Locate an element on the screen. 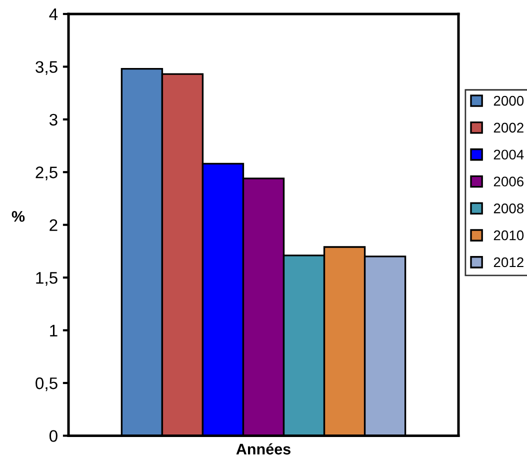 The height and width of the screenshot is (466, 527). x-axis-title: Années is located at coordinates (263, 449).